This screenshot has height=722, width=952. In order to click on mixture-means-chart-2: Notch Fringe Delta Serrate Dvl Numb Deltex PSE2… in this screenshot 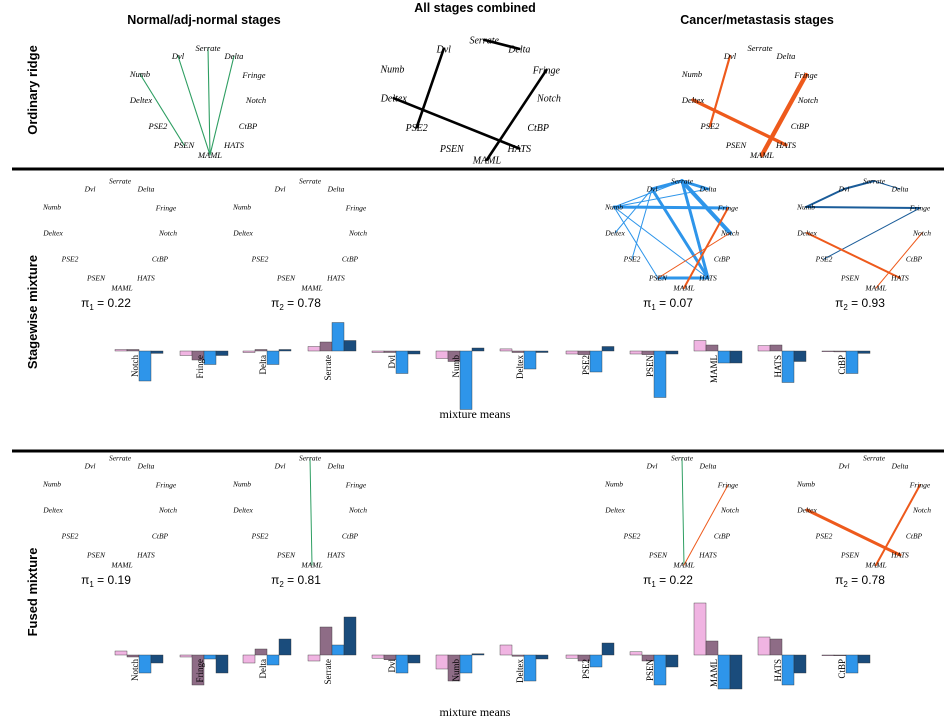, I will do `click(492, 646)`.